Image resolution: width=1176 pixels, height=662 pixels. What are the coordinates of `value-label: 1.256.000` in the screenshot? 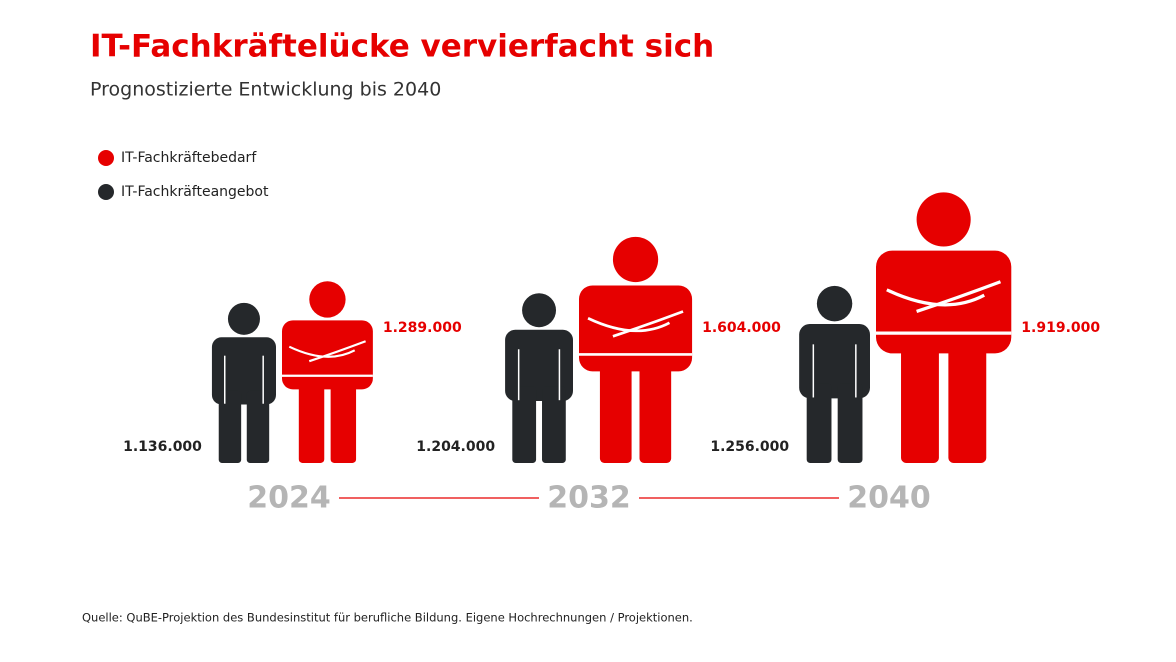 It's located at (749, 447).